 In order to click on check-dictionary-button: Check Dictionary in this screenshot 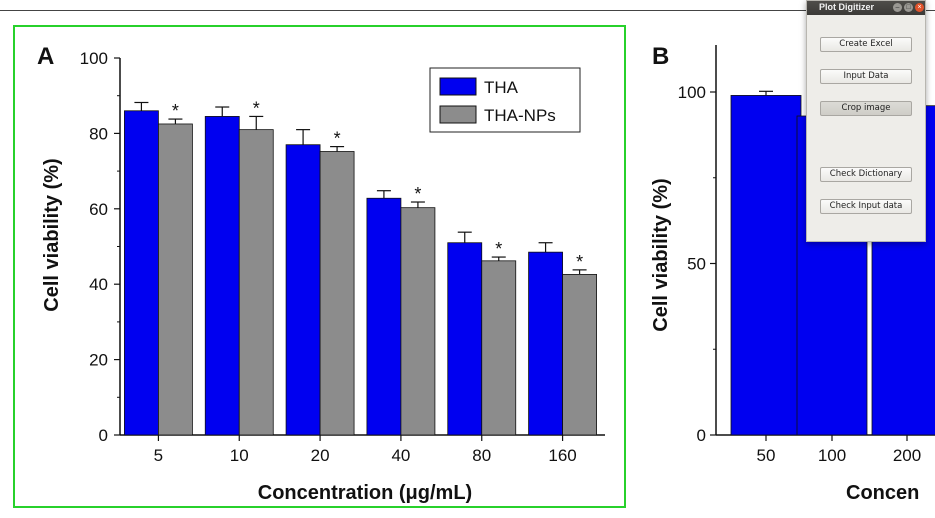, I will do `click(866, 174)`.